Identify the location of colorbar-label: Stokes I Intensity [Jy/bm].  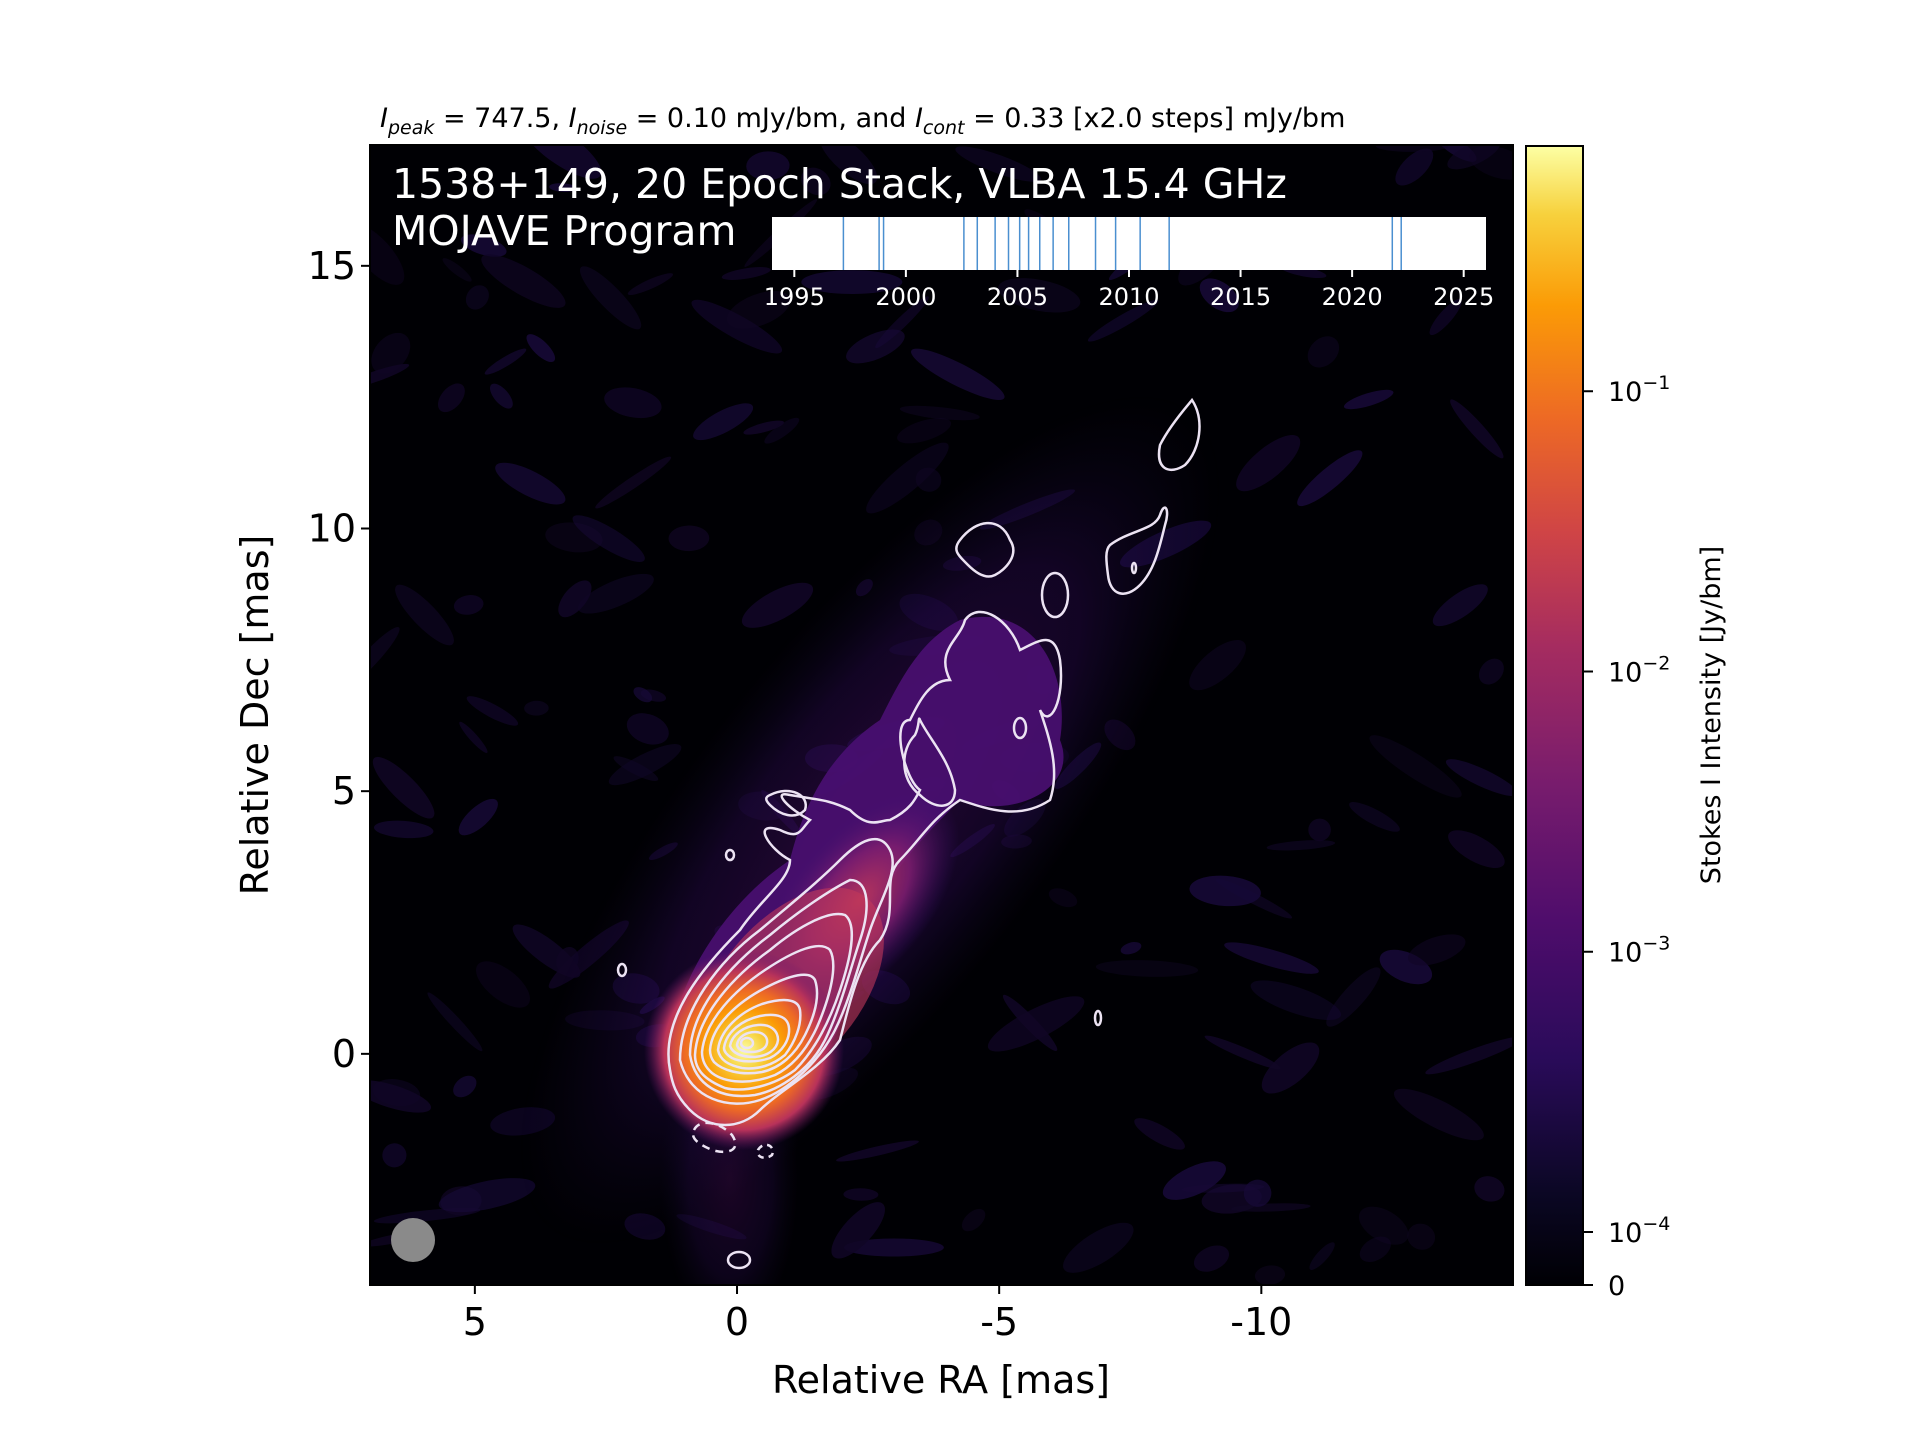
(1711, 715).